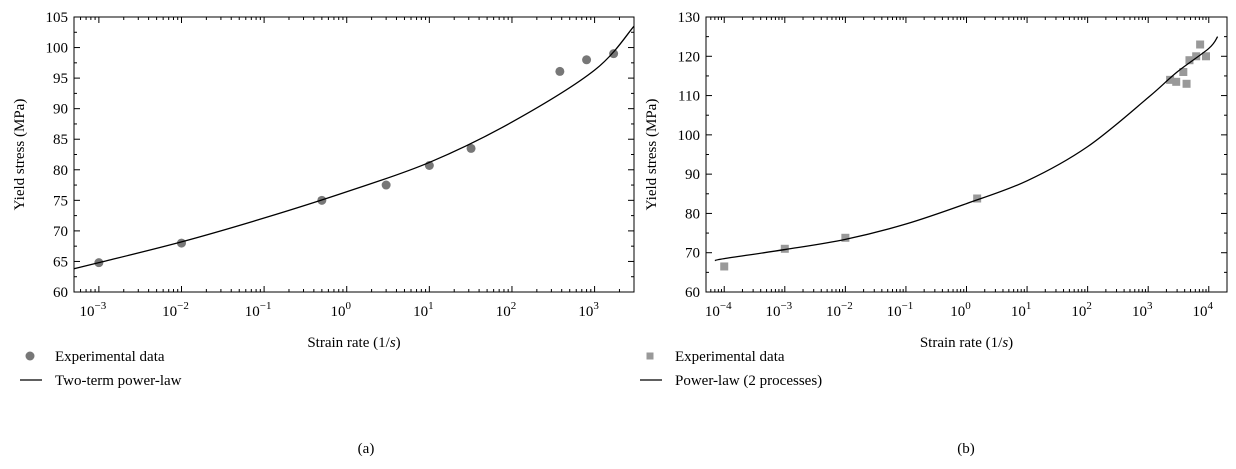  Describe the element at coordinates (60, 201) in the screenshot. I see `y-tick-label: 75` at that location.